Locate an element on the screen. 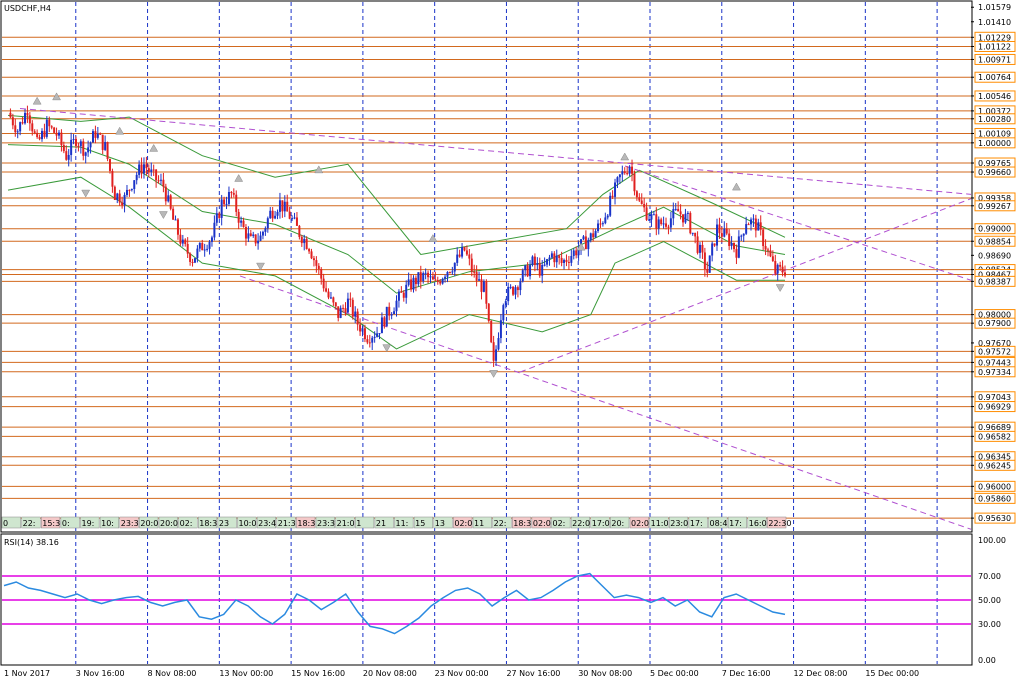  price-tick-label: 0.96689 is located at coordinates (994, 427).